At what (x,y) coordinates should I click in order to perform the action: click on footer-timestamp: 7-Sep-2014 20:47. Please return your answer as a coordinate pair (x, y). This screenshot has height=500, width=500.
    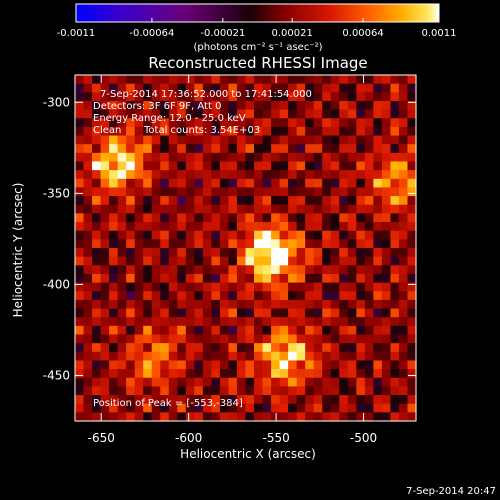
    Looking at the image, I should click on (451, 491).